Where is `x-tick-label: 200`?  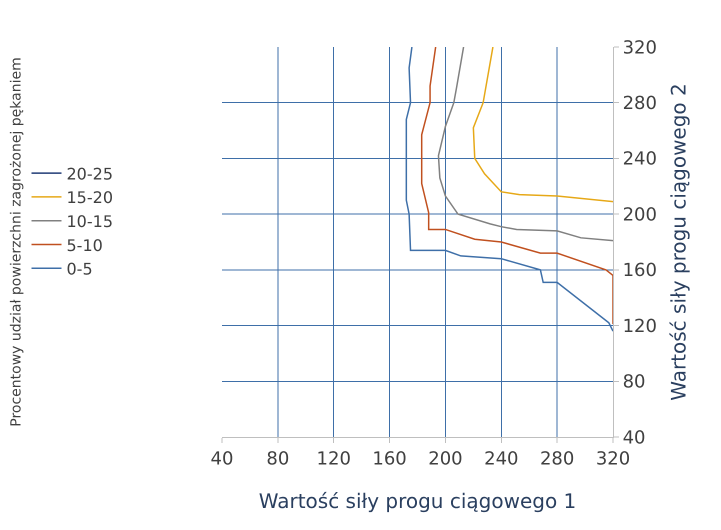
x-tick-label: 200 is located at coordinates (445, 459).